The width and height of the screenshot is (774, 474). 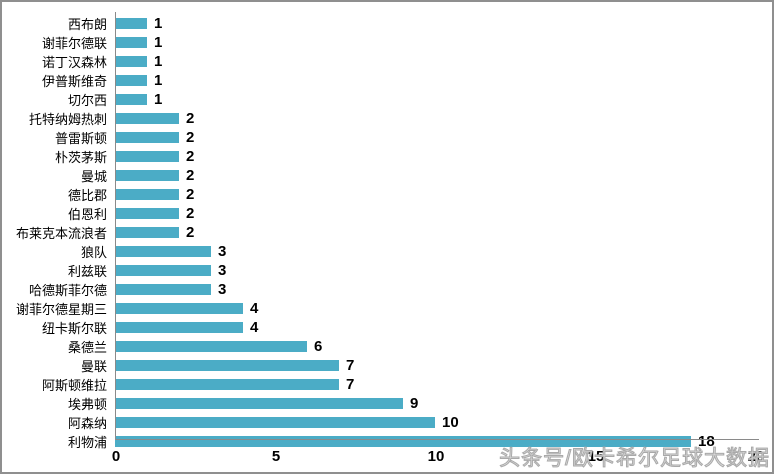 What do you see at coordinates (387, 99) in the screenshot?
I see `bar-row: 切尔西 1` at bounding box center [387, 99].